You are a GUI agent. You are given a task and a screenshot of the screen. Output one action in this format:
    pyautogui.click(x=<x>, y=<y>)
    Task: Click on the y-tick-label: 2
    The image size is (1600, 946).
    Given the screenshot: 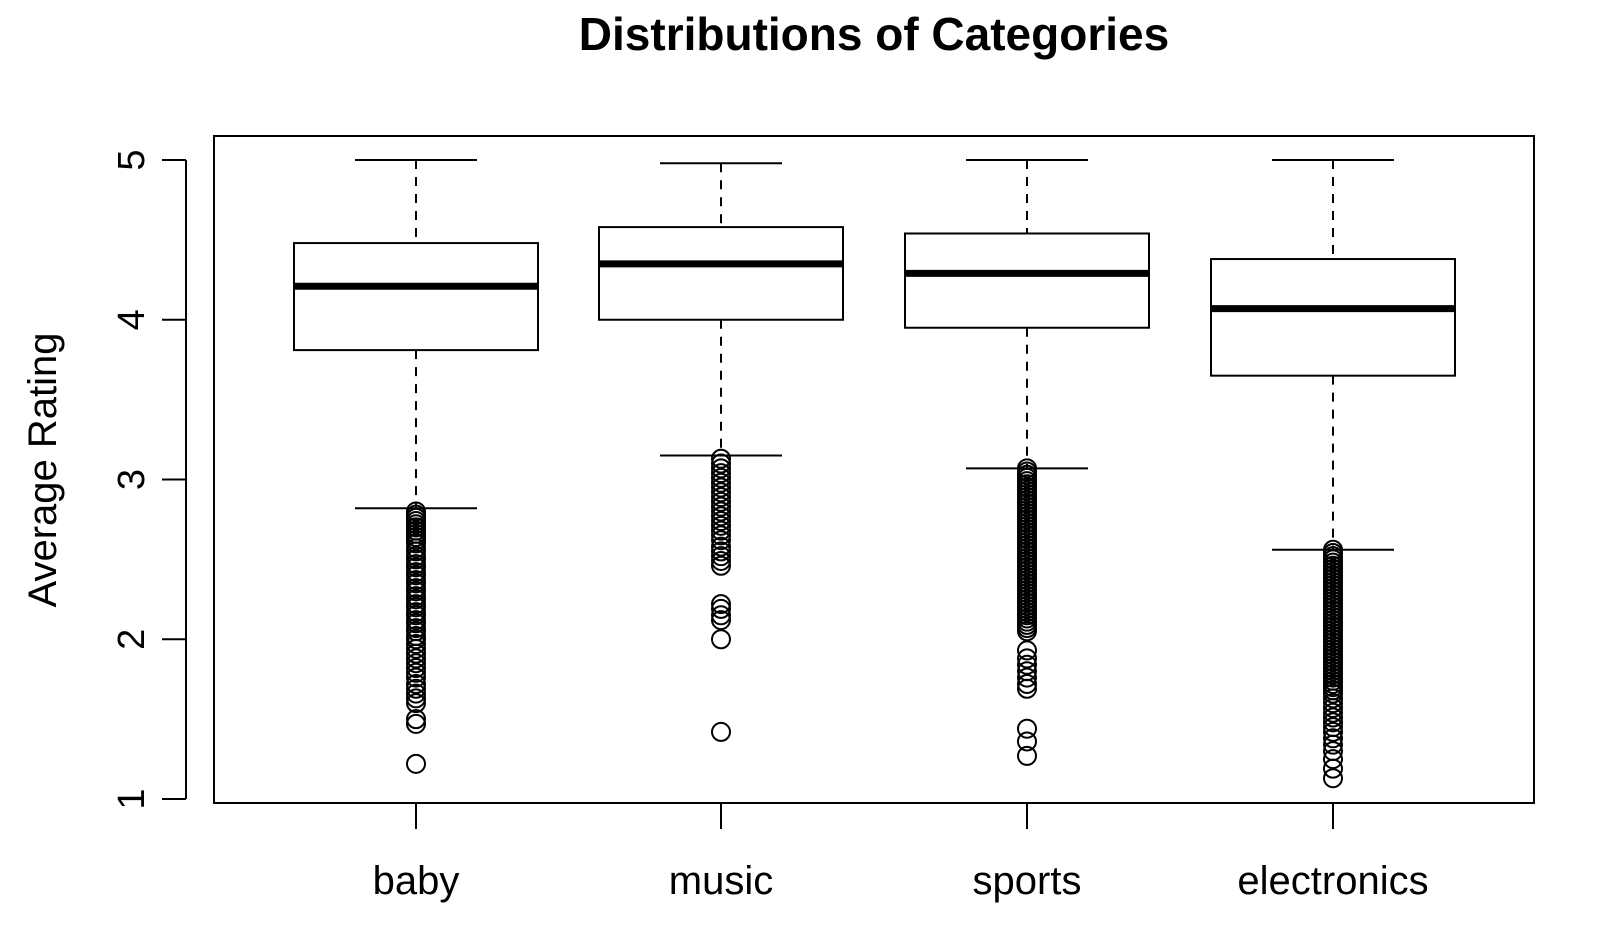 What is the action you would take?
    pyautogui.click(x=132, y=639)
    